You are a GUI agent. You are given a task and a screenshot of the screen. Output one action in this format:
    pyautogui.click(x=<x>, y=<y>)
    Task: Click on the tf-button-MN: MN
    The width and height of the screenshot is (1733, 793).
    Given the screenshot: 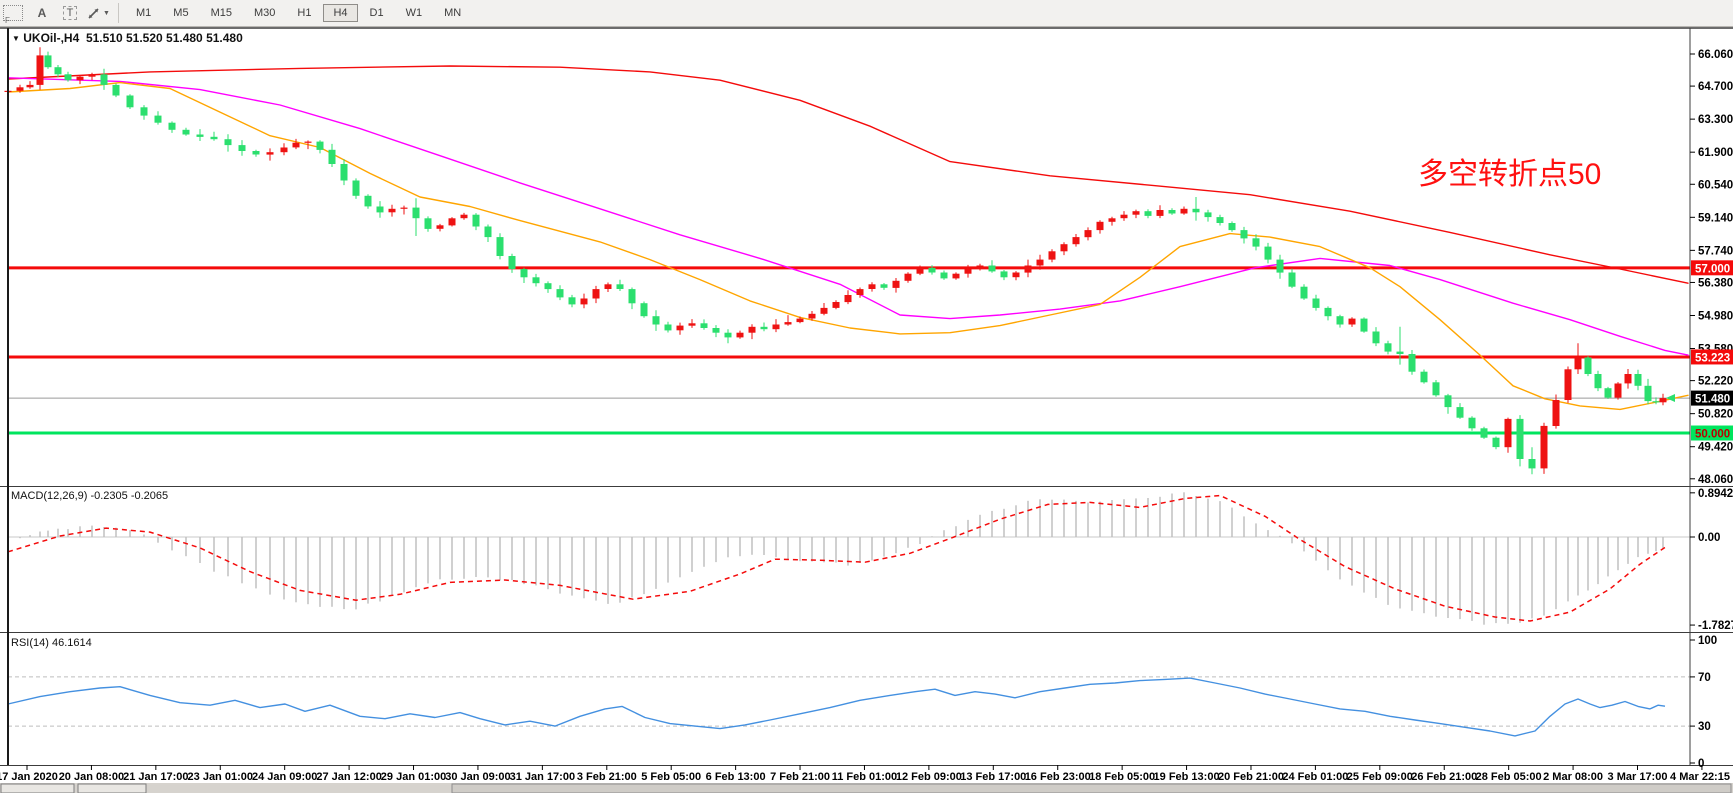 What is the action you would take?
    pyautogui.click(x=453, y=13)
    